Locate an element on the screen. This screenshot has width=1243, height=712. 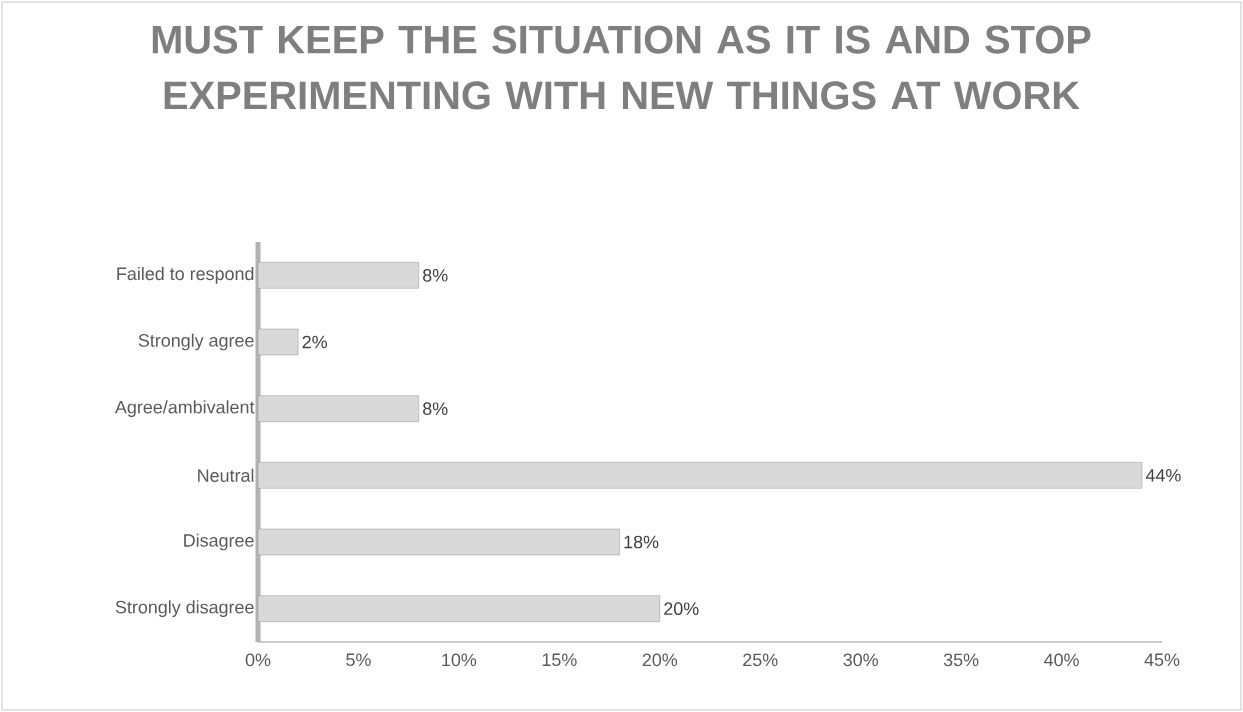
y-tick-label: Disagree is located at coordinates (219, 542).